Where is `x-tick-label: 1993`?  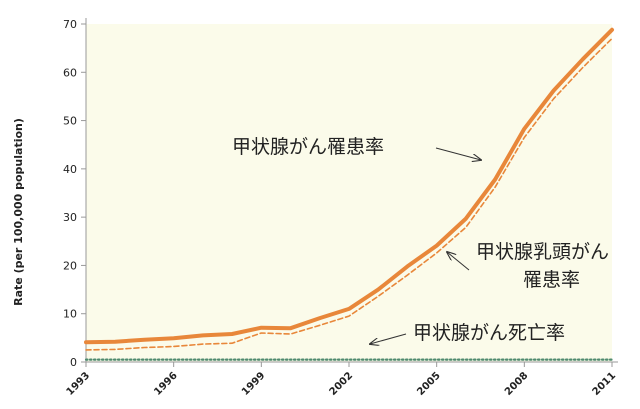
x-tick-label: 1993 is located at coordinates (78, 383).